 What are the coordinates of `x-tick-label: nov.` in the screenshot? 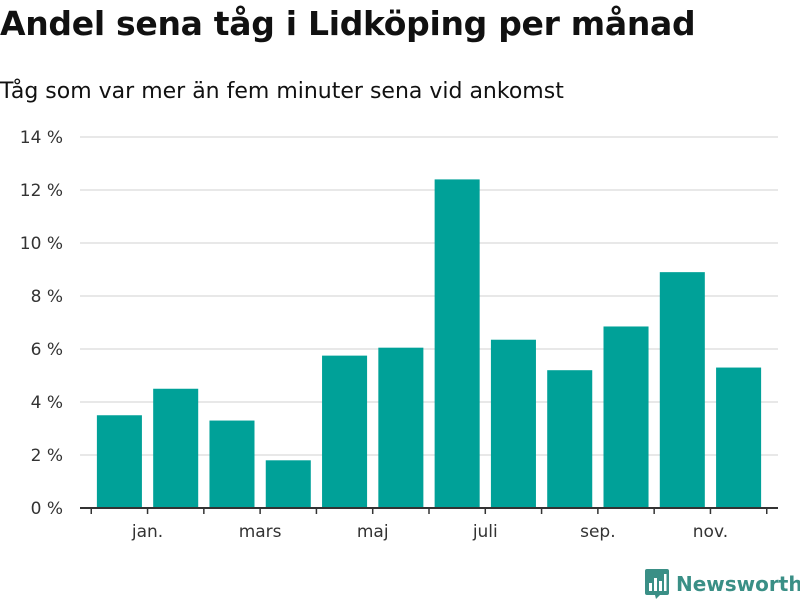 It's located at (710, 532).